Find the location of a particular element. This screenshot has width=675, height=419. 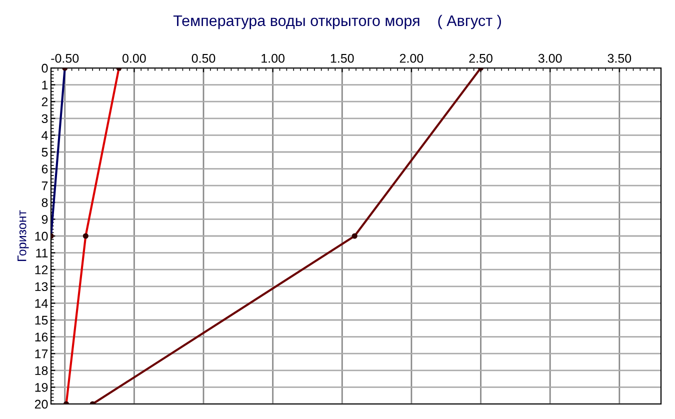

x-tick-label: 0.50 is located at coordinates (204, 58).